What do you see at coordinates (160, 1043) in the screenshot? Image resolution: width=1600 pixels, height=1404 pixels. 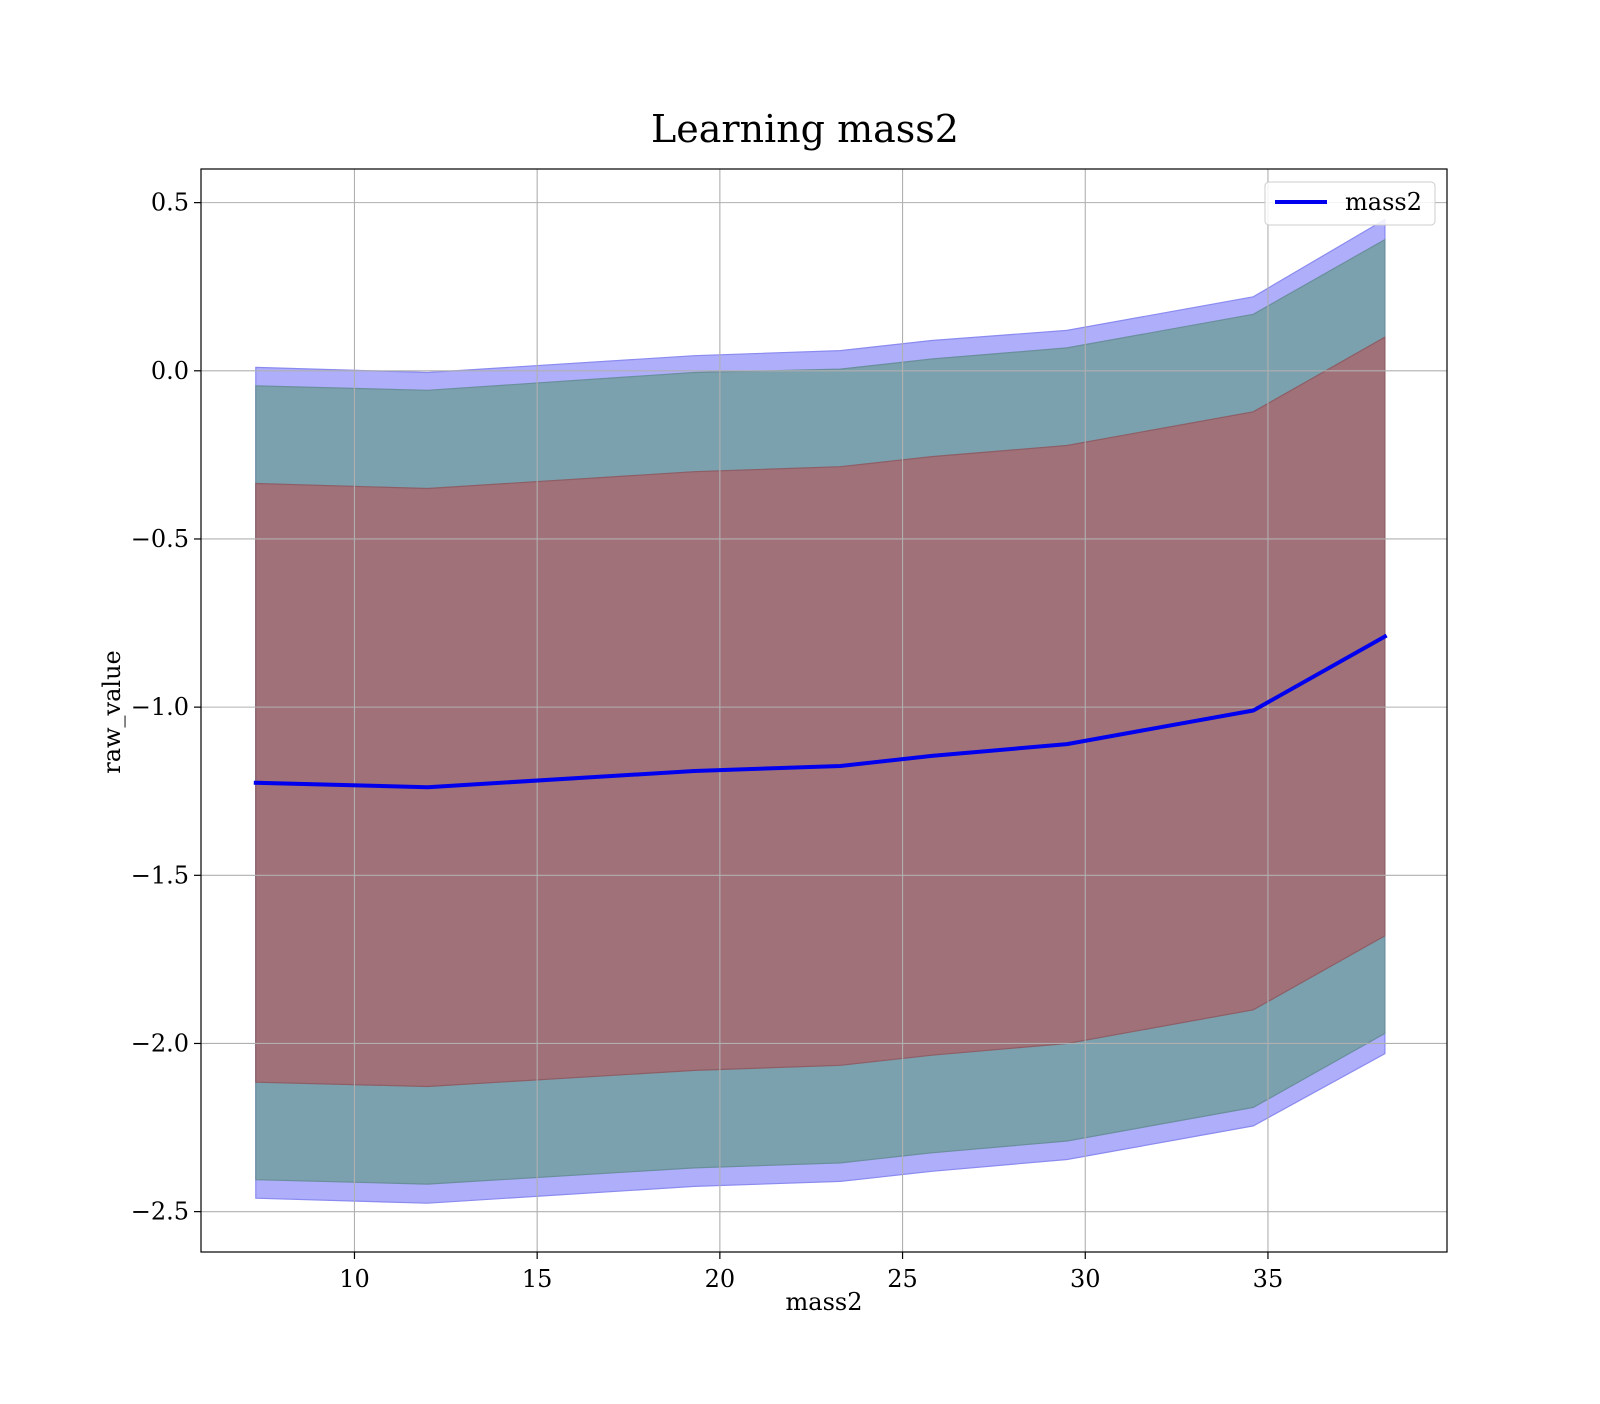 I see `y-tick-label: −2.0` at bounding box center [160, 1043].